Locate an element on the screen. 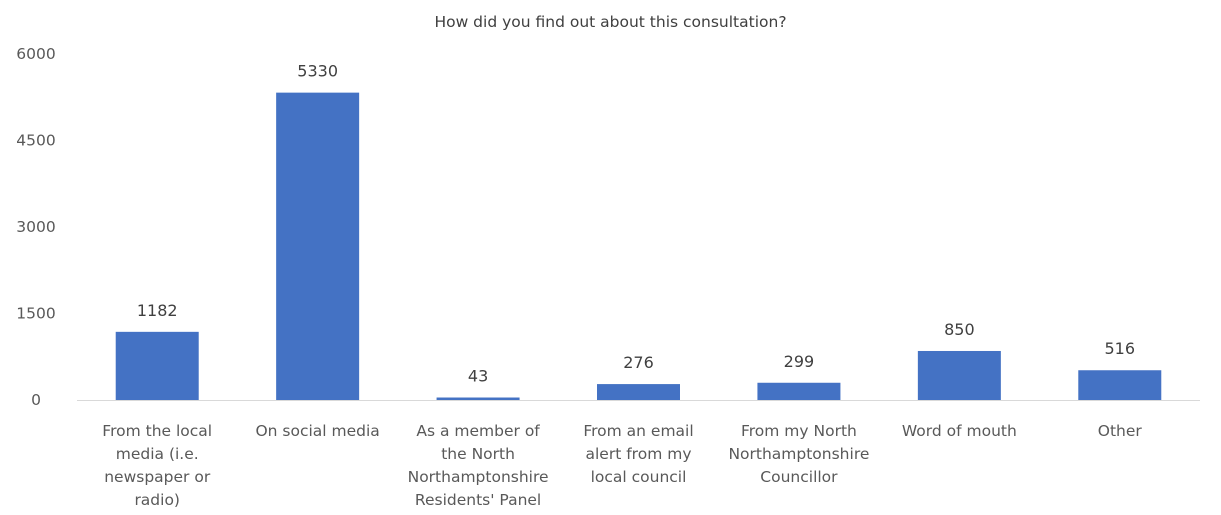  x-tick-label-line: media (i.e. is located at coordinates (157, 454).